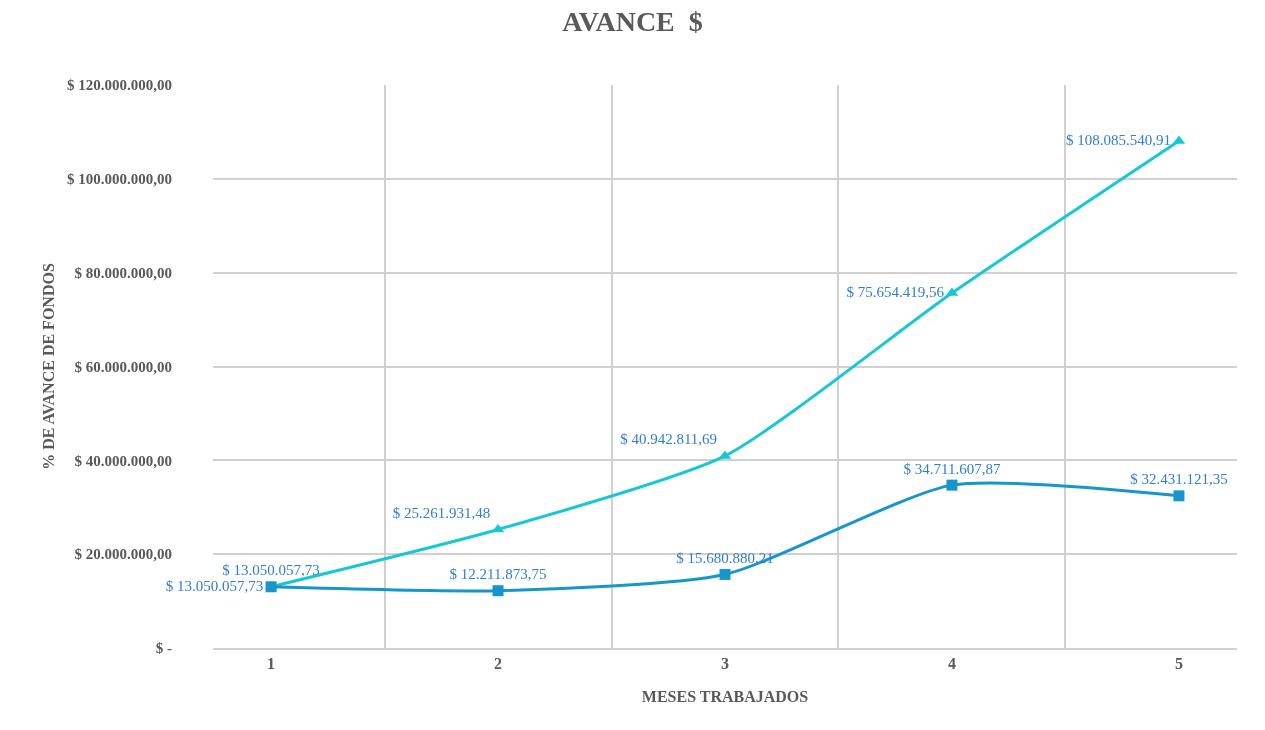 Image resolution: width=1265 pixels, height=730 pixels. Describe the element at coordinates (123, 366) in the screenshot. I see `y-tick-label: $ 60.000.000,00` at that location.